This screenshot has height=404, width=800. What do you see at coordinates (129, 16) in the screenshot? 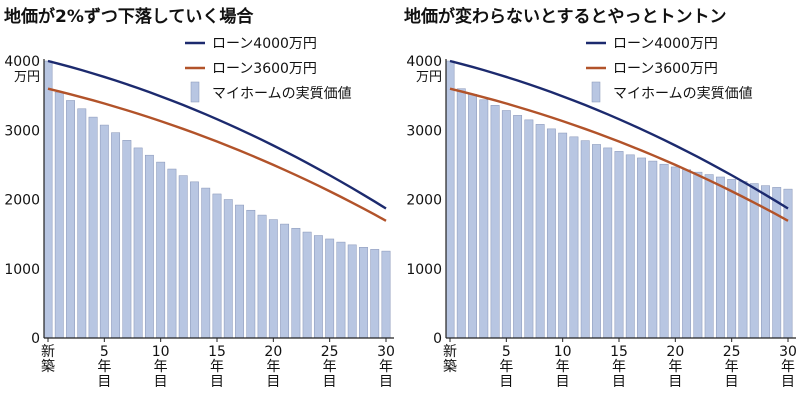
I see `chart-title: 地価が2%ずつ下落していく場合` at bounding box center [129, 16].